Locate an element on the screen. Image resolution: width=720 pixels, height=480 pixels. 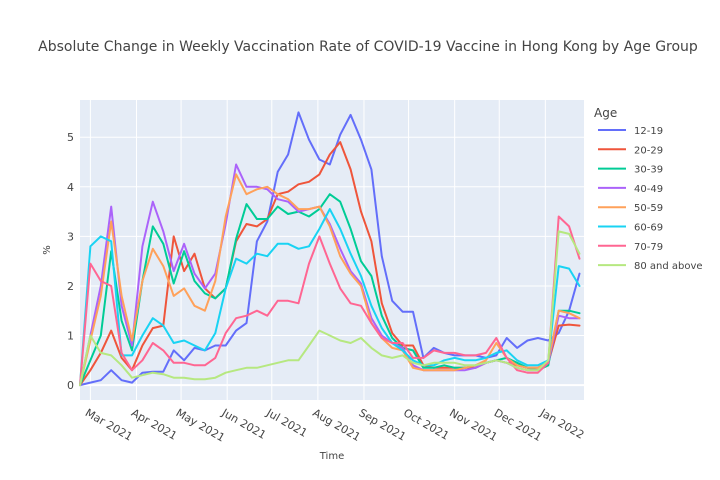
x-tick-label: Apr 2021 is located at coordinates (154, 424).